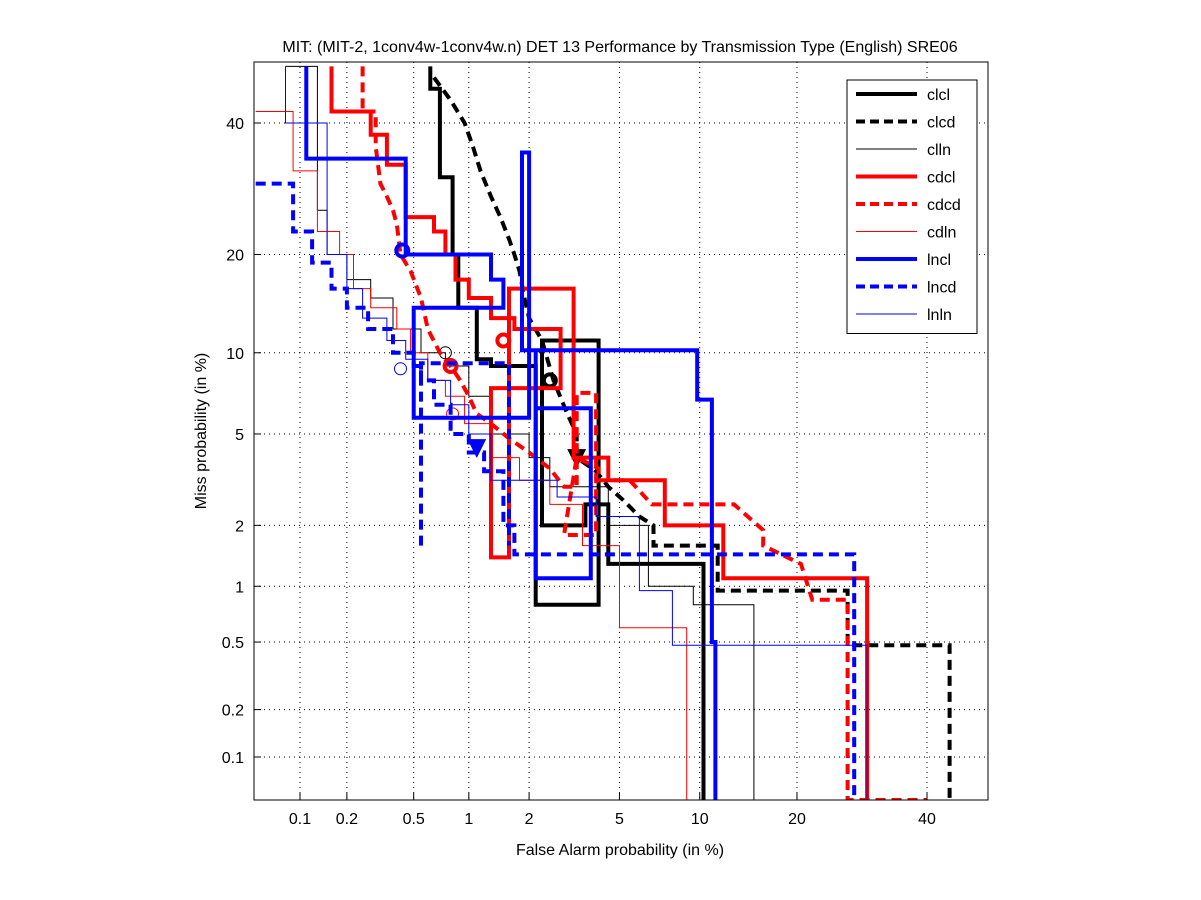 The height and width of the screenshot is (900, 1201). What do you see at coordinates (233, 711) in the screenshot?
I see `y-tick-label: 0.2` at bounding box center [233, 711].